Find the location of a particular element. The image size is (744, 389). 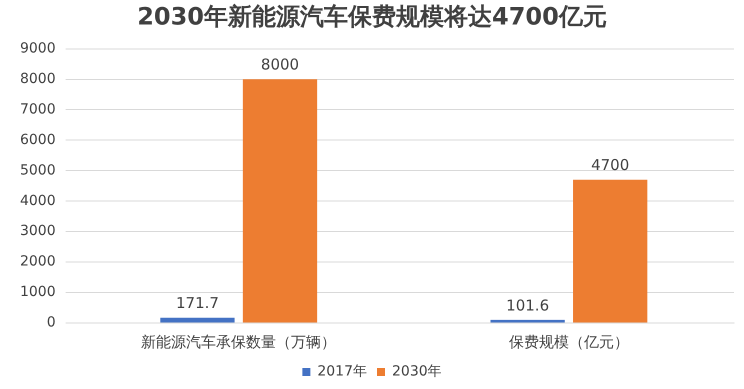

y-tick-label: 4000 is located at coordinates (38, 200).